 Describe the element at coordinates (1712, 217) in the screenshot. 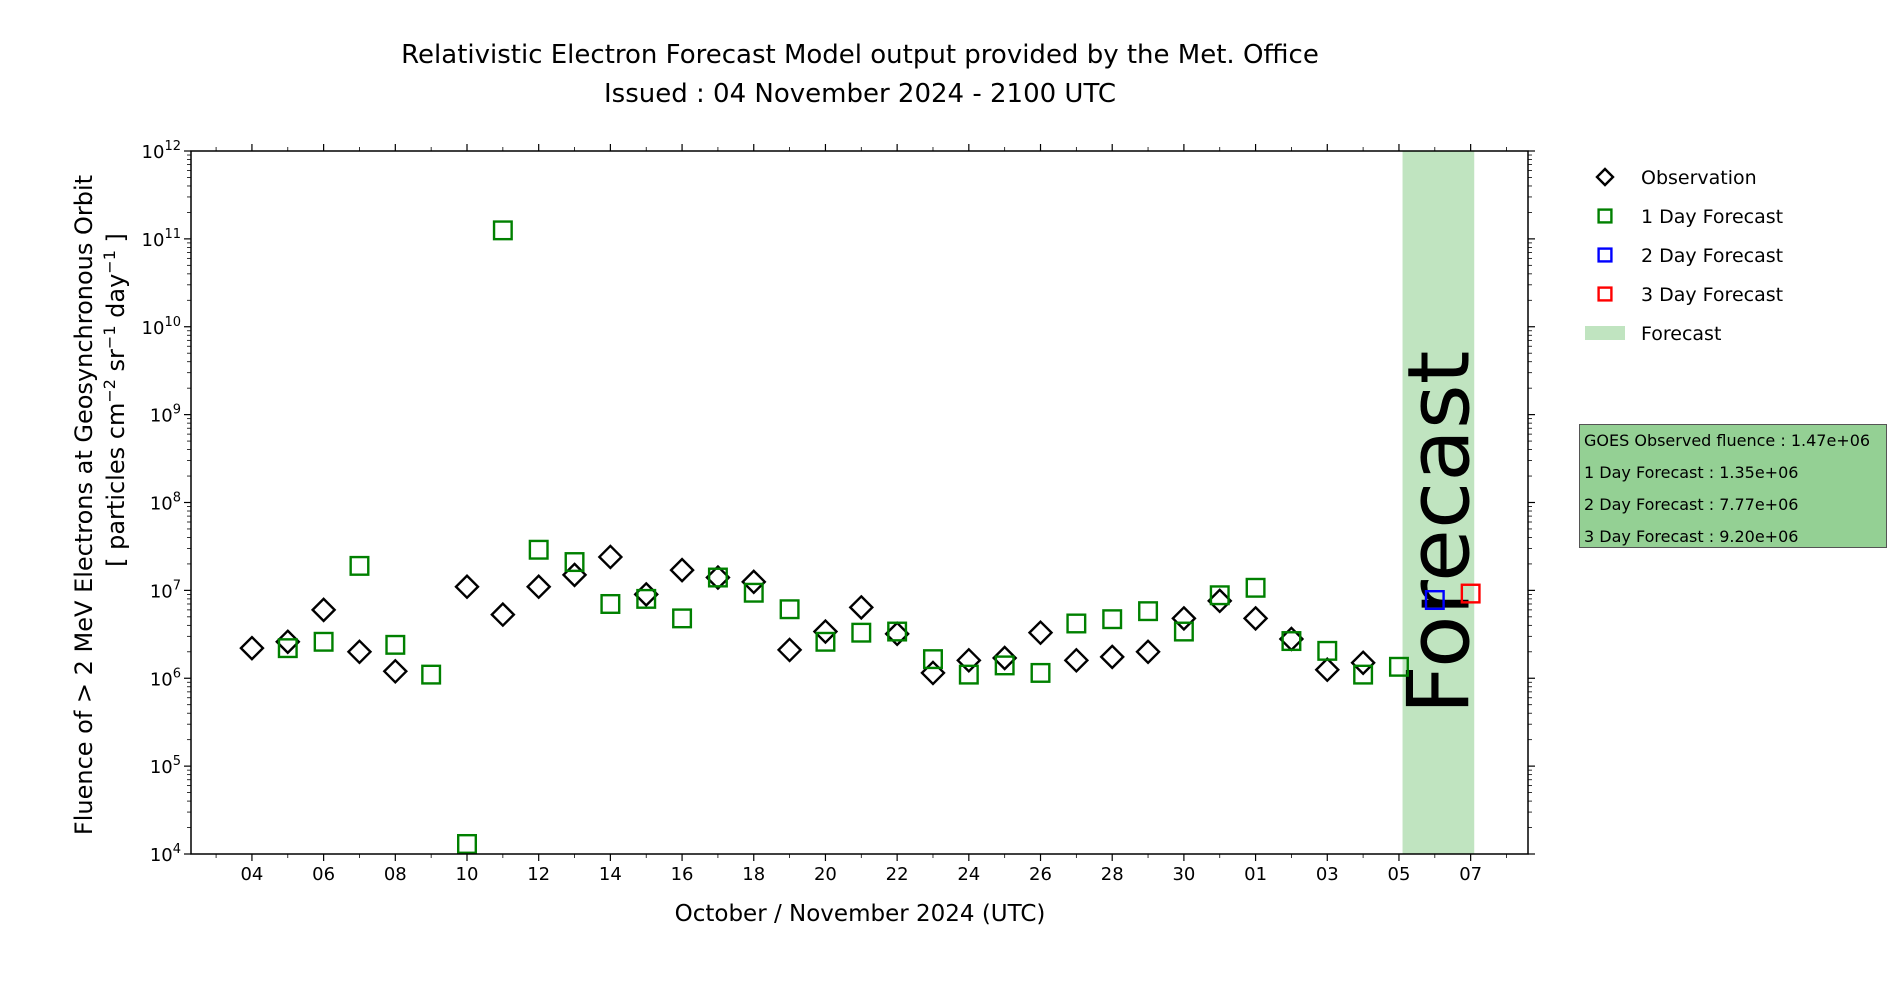

I see `legend-1-day-forecast-label: 1 Day Forecast` at that location.